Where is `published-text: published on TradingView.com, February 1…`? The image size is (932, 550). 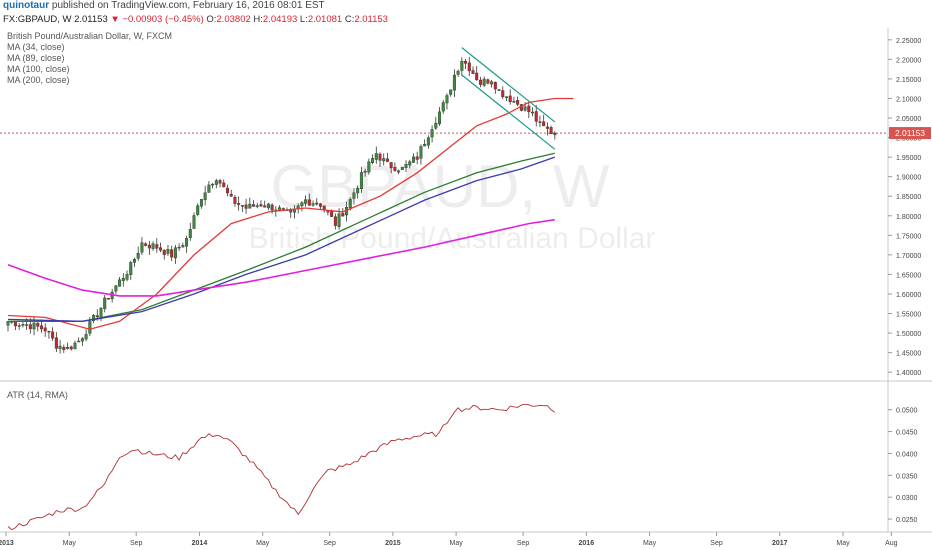 published-text: published on TradingView.com, February 1… is located at coordinates (188, 5).